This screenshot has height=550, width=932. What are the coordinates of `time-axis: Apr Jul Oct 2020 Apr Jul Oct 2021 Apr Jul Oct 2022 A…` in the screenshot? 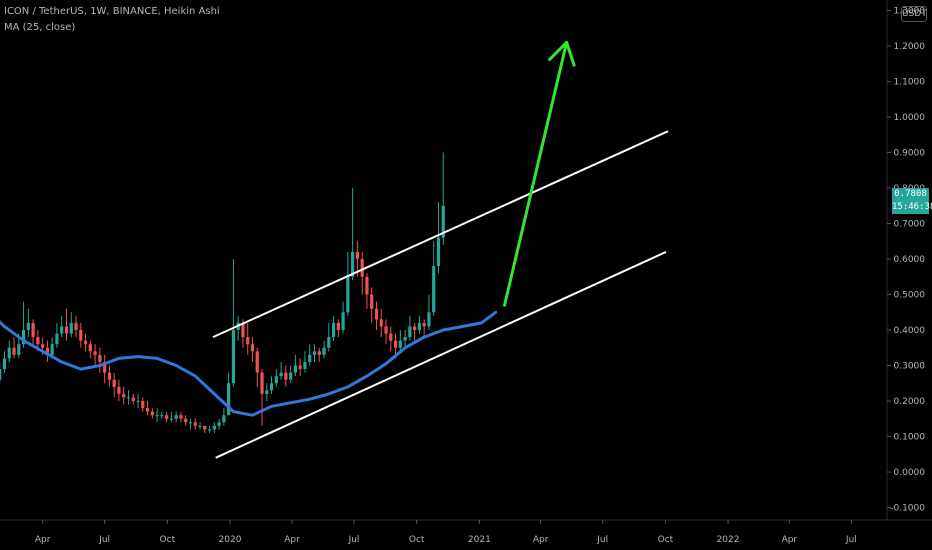 It's located at (446, 532).